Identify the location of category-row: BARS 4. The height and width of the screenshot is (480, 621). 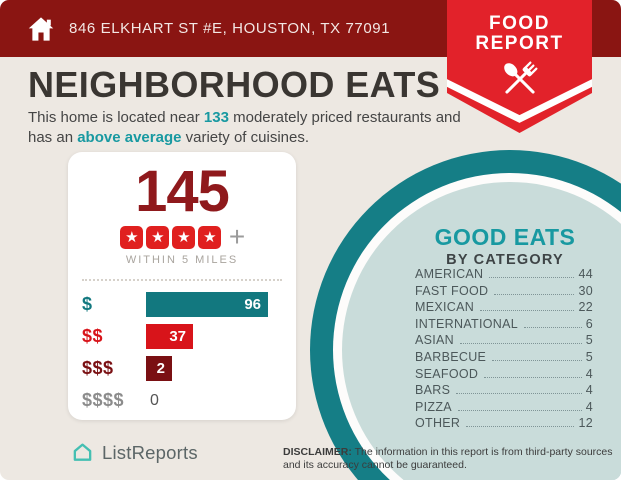
(504, 391).